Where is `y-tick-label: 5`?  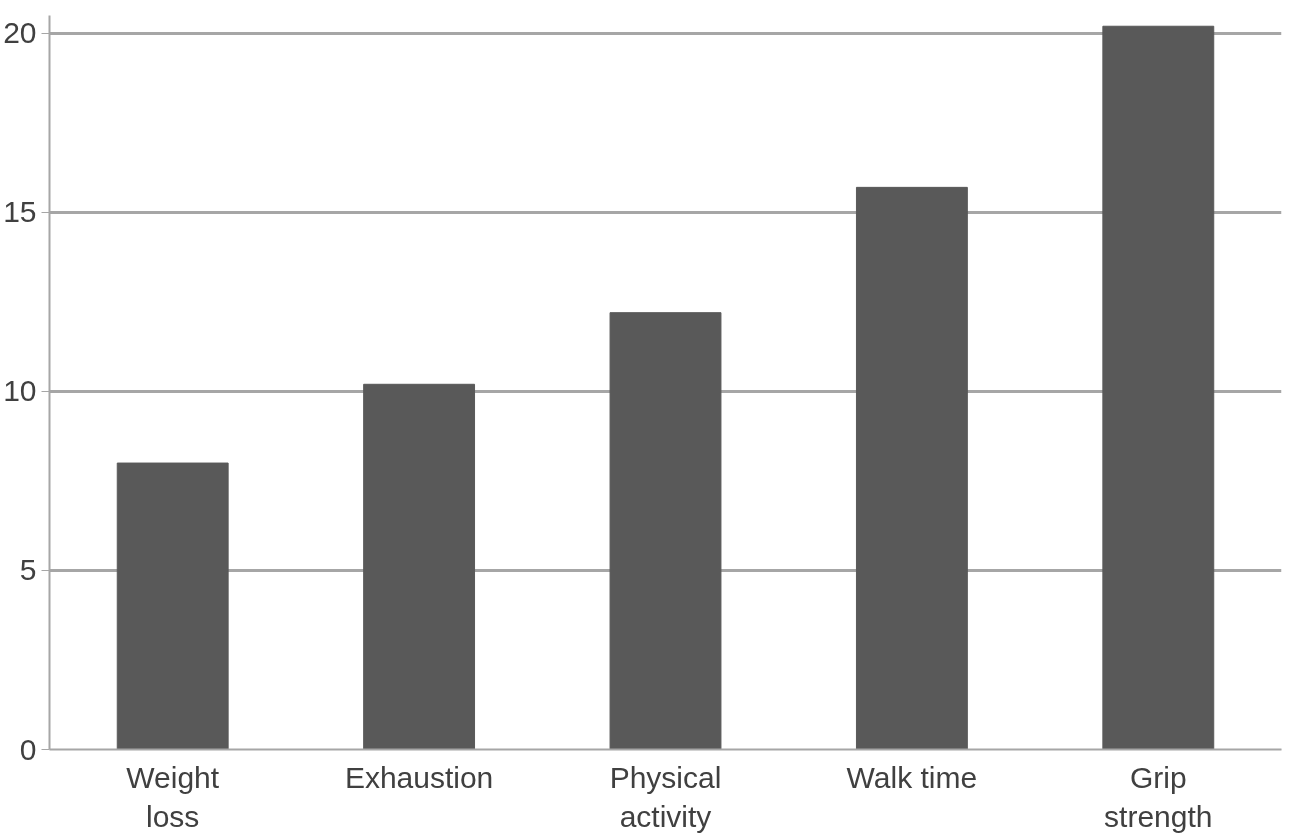
y-tick-label: 5 is located at coordinates (28, 570).